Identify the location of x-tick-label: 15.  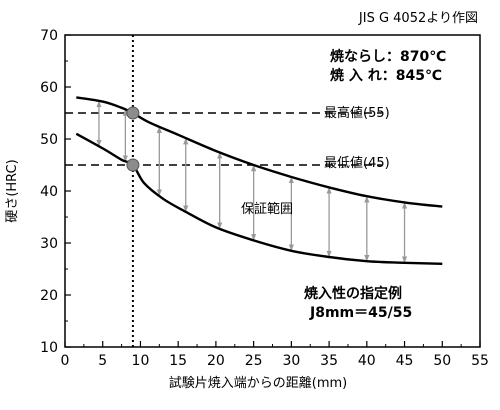
(178, 361).